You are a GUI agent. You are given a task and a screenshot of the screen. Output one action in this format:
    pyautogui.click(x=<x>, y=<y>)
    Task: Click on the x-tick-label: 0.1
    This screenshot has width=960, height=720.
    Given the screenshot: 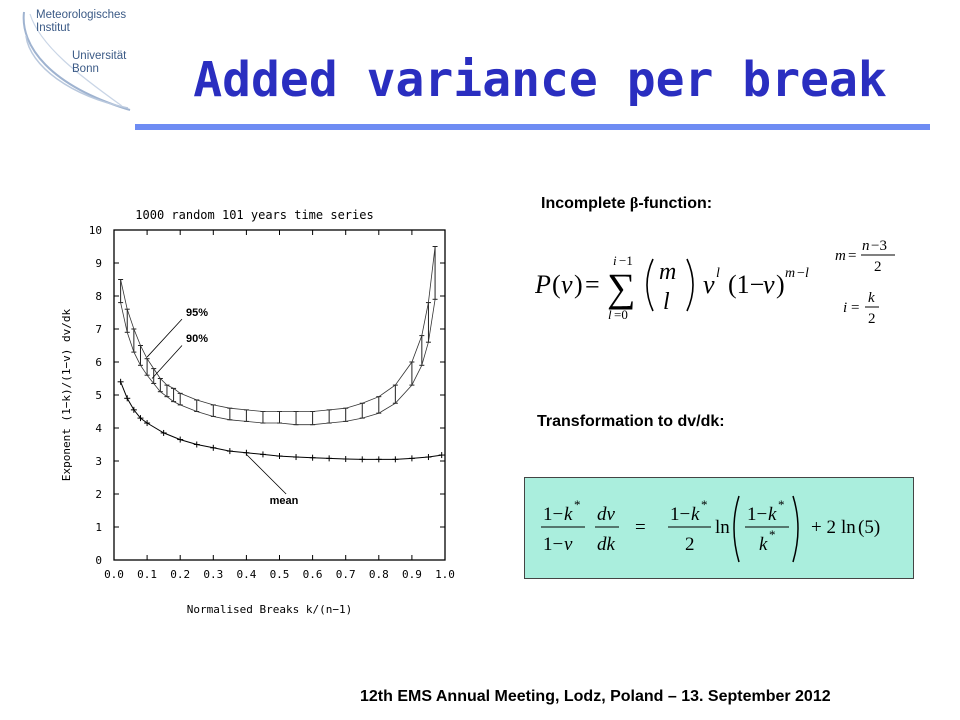 What is the action you would take?
    pyautogui.click(x=147, y=574)
    